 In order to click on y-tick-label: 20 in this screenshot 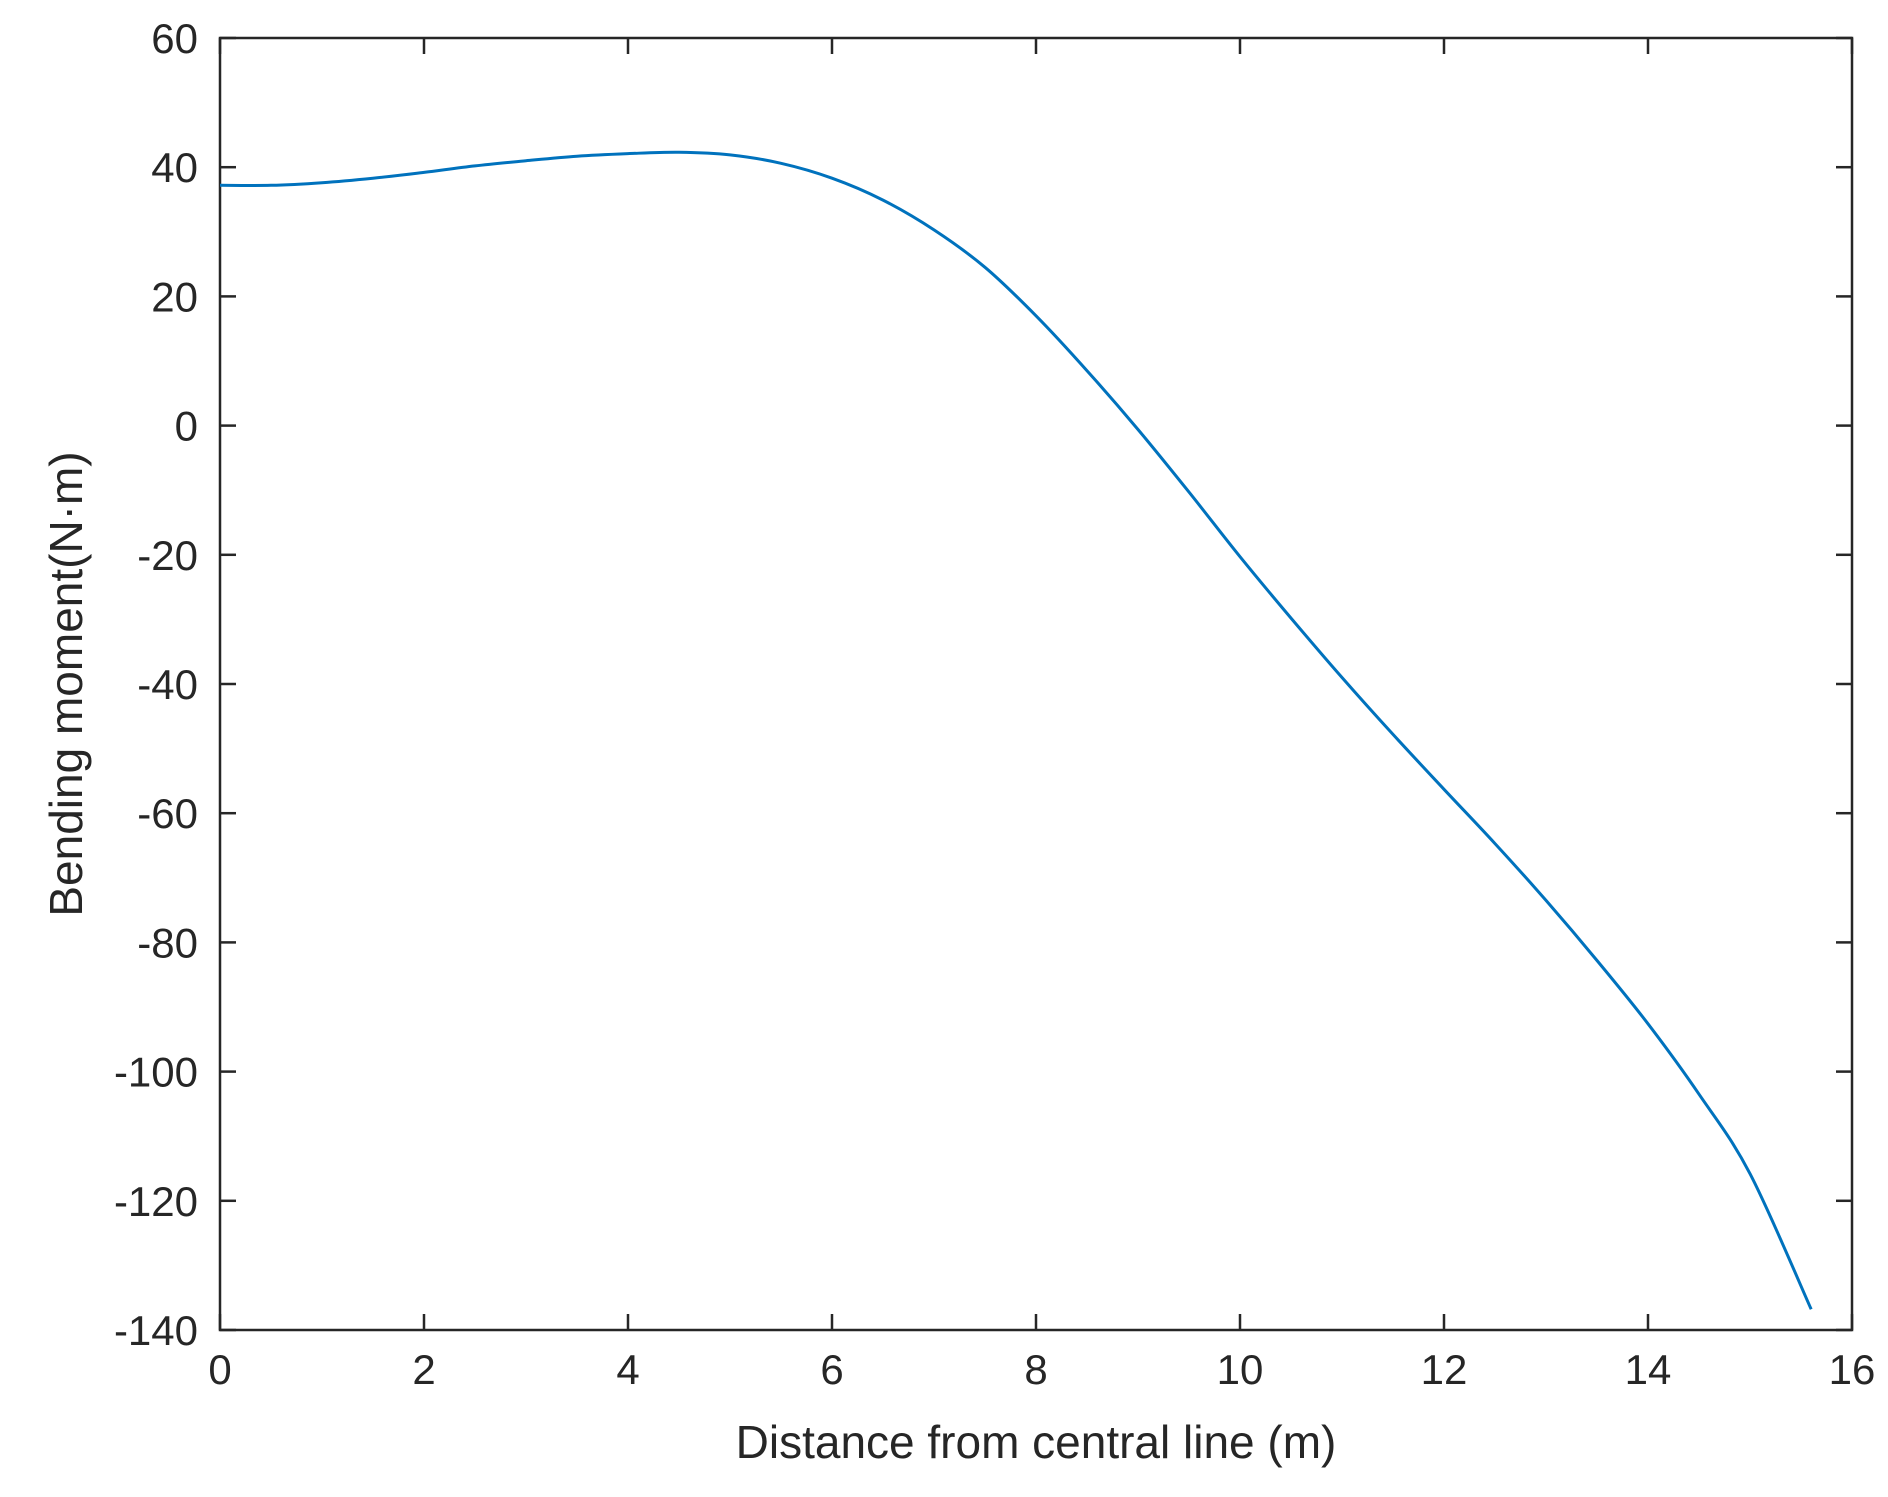, I will do `click(174, 296)`.